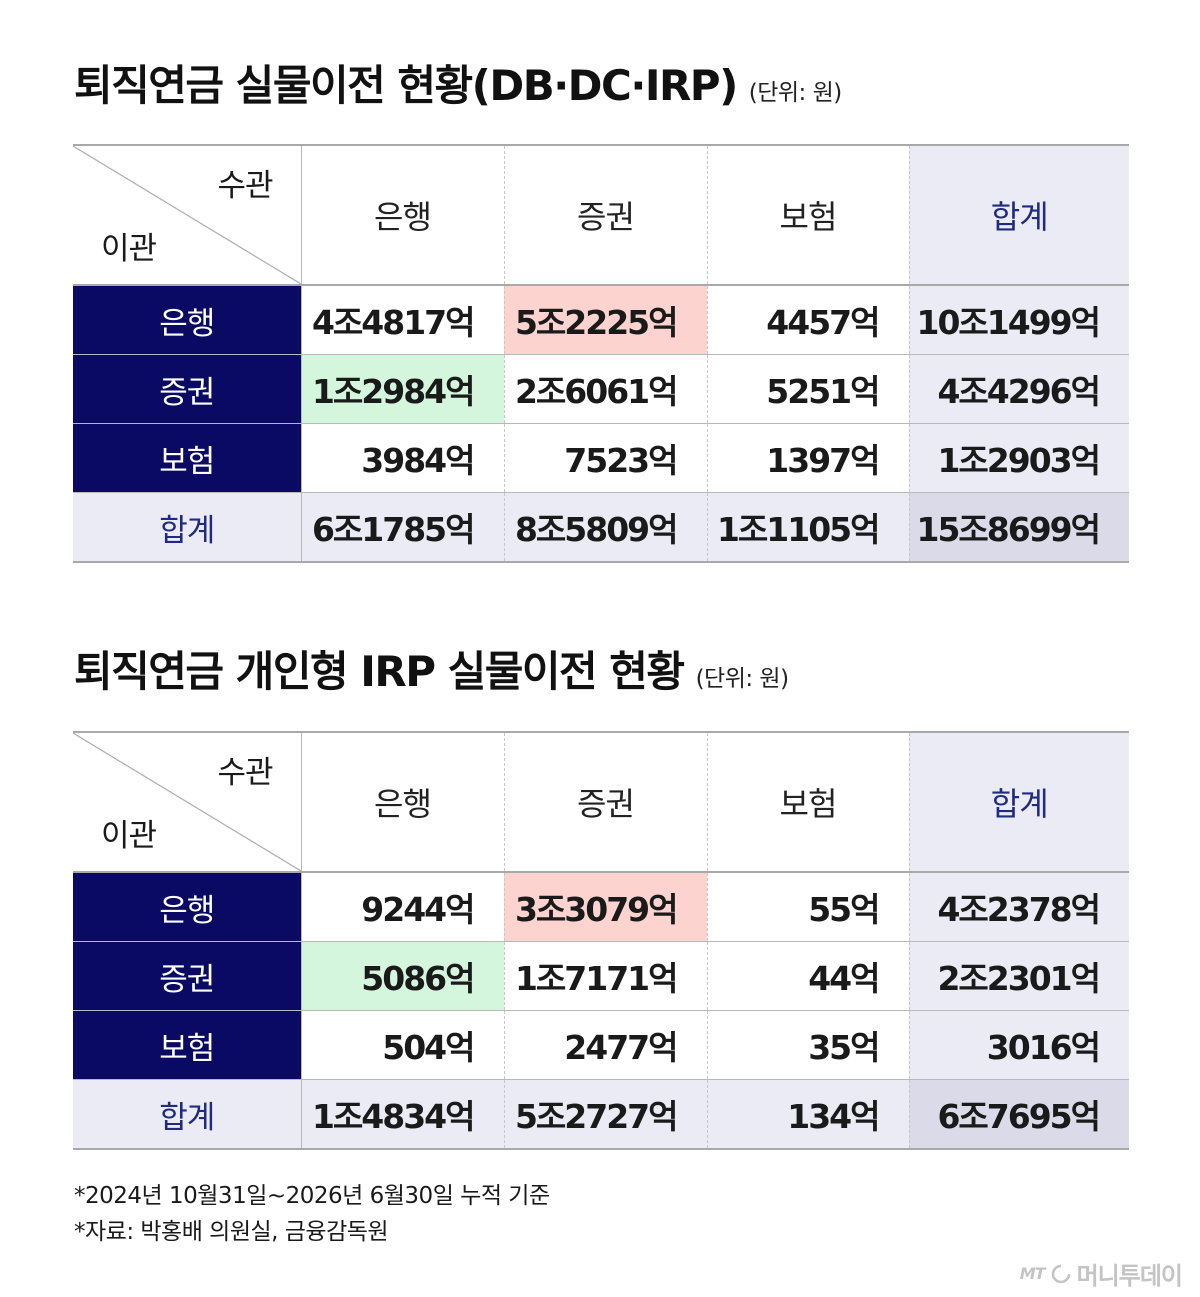 The width and height of the screenshot is (1200, 1297). I want to click on table2-header-row: 수관 이관 은행 증권 보험 합계, so click(601, 802).